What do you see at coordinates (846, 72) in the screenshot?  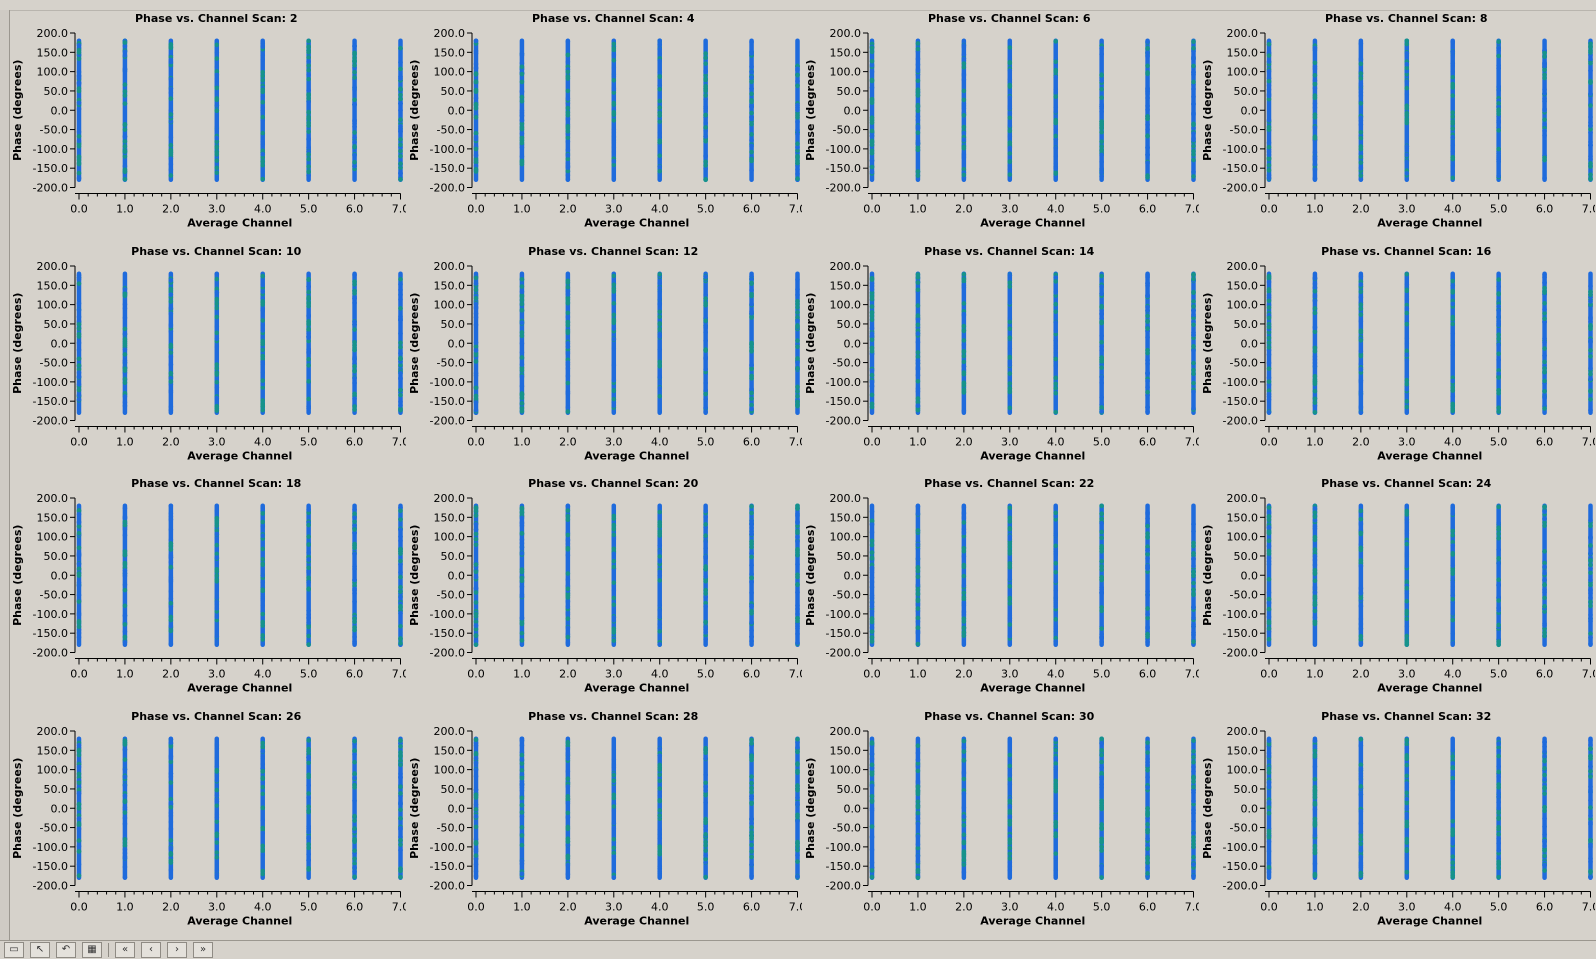 I see `y-tick-label: 100.0` at bounding box center [846, 72].